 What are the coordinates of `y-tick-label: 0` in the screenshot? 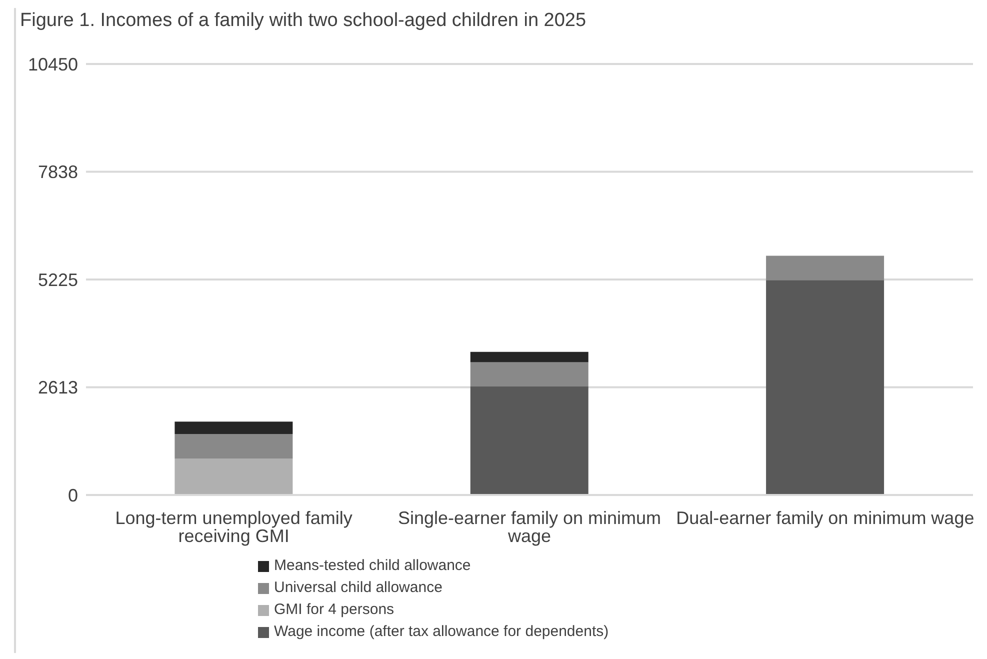 It's located at (73, 495).